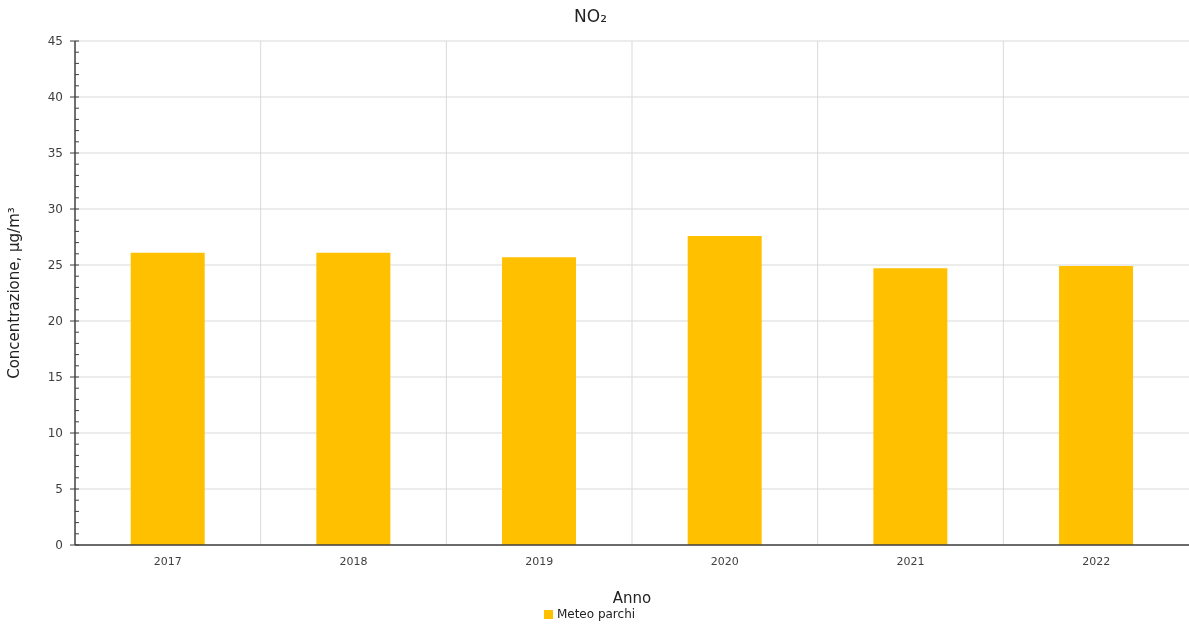 The width and height of the screenshot is (1189, 633). I want to click on y-tick-label: 30, so click(55, 209).